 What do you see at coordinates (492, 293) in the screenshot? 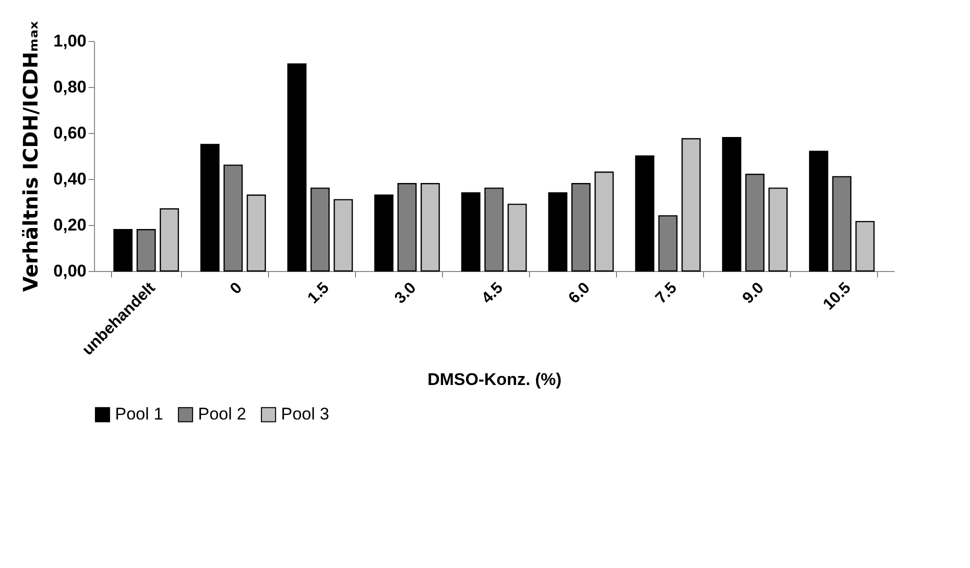
I see `x-tick-label: 4.5` at bounding box center [492, 293].